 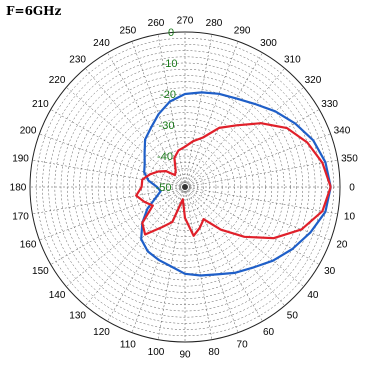 I want to click on angle-tick-label: 190, so click(x=20, y=159).